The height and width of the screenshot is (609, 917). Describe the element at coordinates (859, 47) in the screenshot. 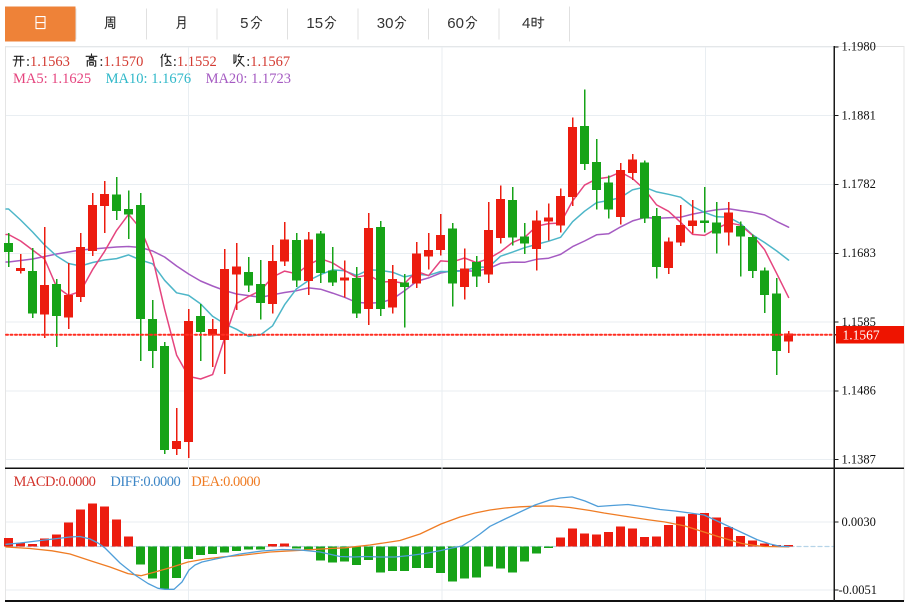

I see `svg-text: 1.1980` at that location.